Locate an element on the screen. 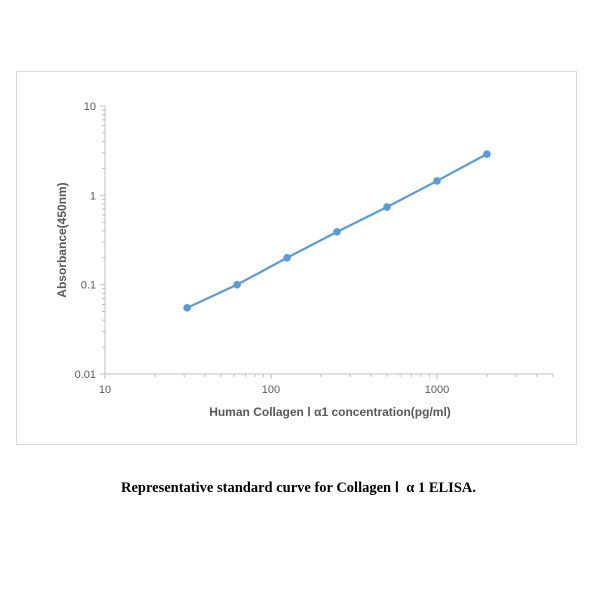 The width and height of the screenshot is (597, 597). y-tick-label: 0.01 is located at coordinates (85, 375).